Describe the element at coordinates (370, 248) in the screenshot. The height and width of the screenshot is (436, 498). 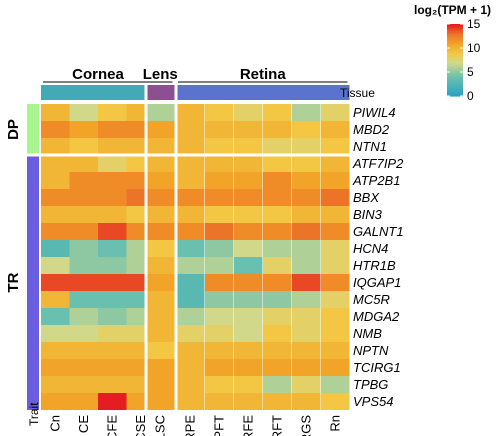
I see `gene-label: HCN4` at that location.